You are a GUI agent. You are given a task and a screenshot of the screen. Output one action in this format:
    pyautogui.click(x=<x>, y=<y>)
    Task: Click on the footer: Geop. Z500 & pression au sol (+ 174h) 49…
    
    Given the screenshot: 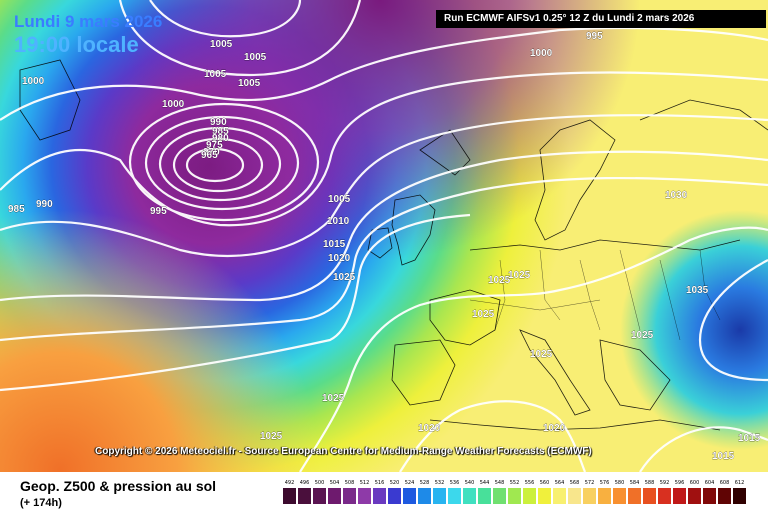 What is the action you would take?
    pyautogui.click(x=384, y=492)
    